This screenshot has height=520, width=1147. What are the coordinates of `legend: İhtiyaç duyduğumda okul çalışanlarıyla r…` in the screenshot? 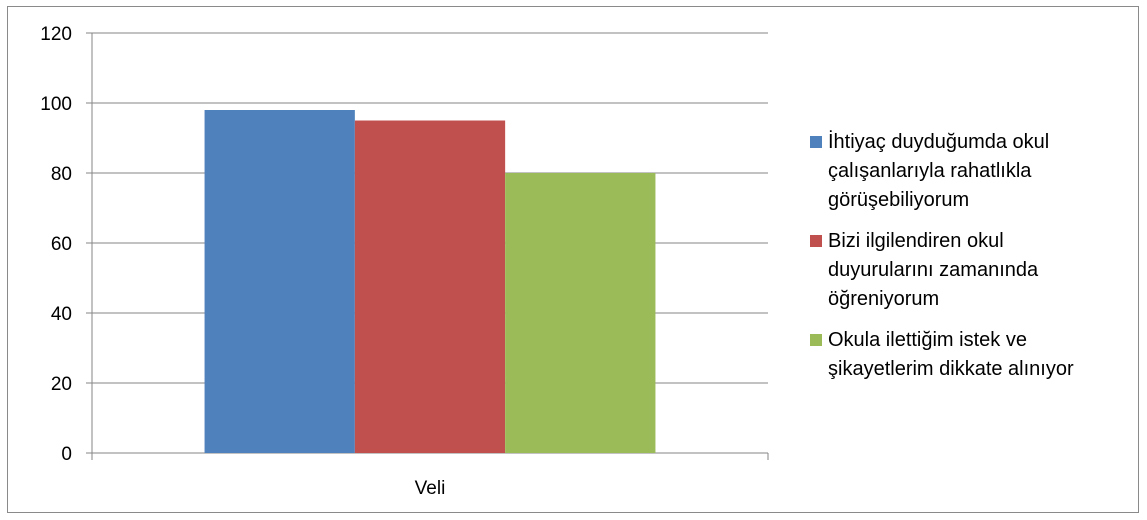 It's located at (975, 262).